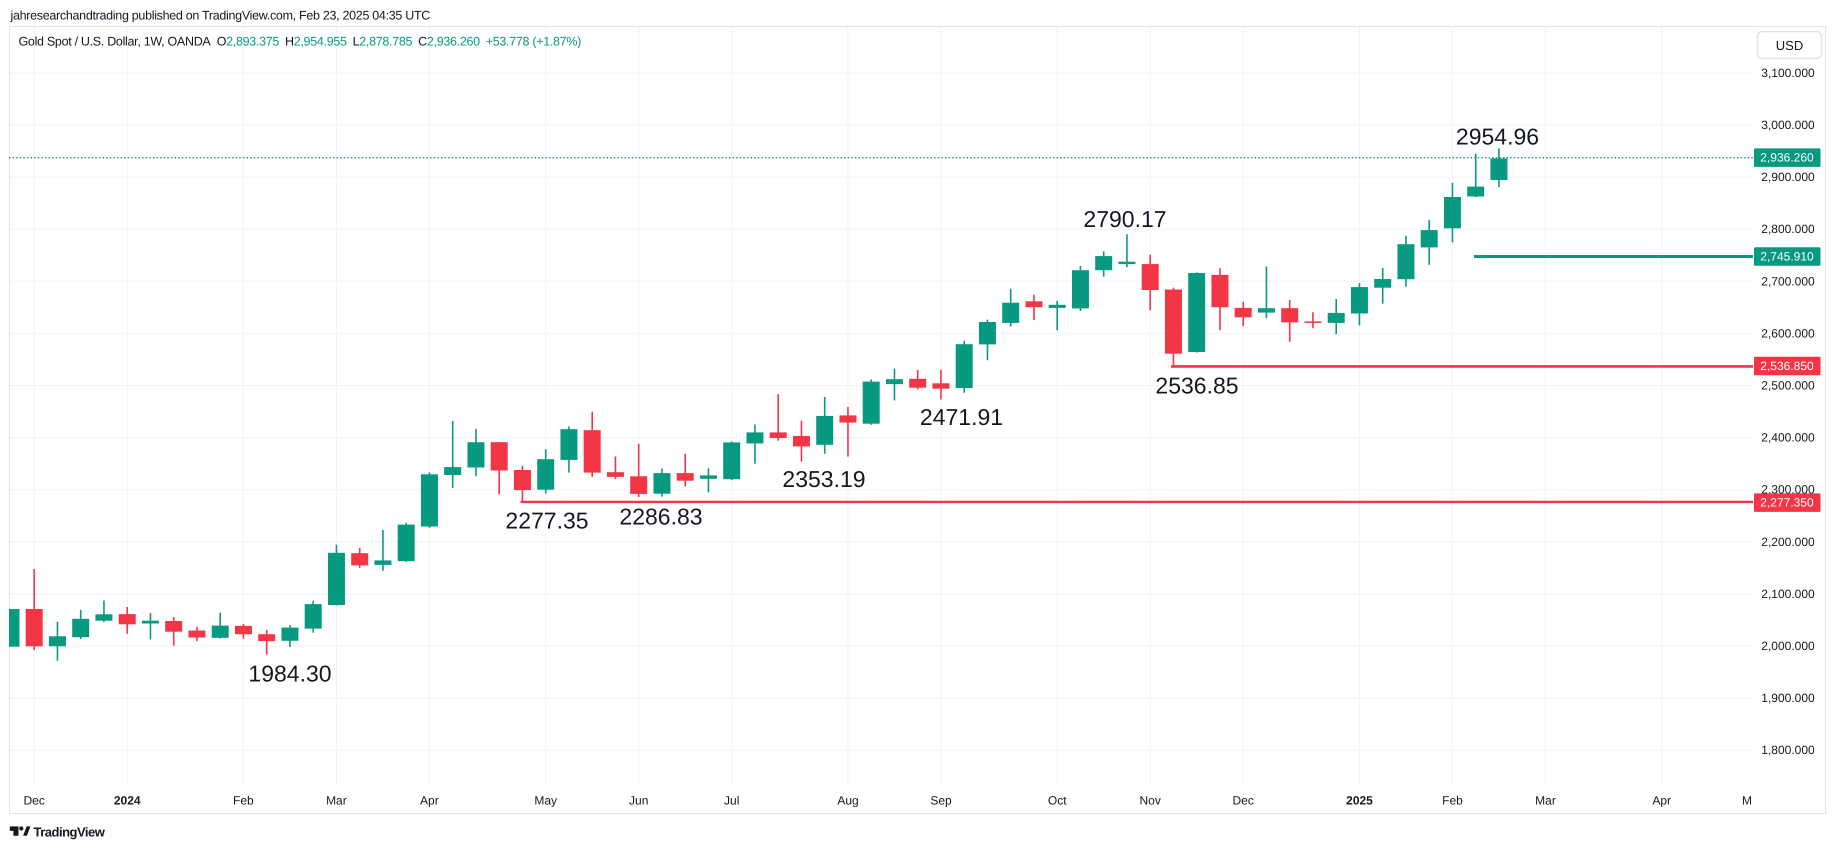 The image size is (1835, 854). What do you see at coordinates (941, 801) in the screenshot?
I see `svg-text: Sep` at bounding box center [941, 801].